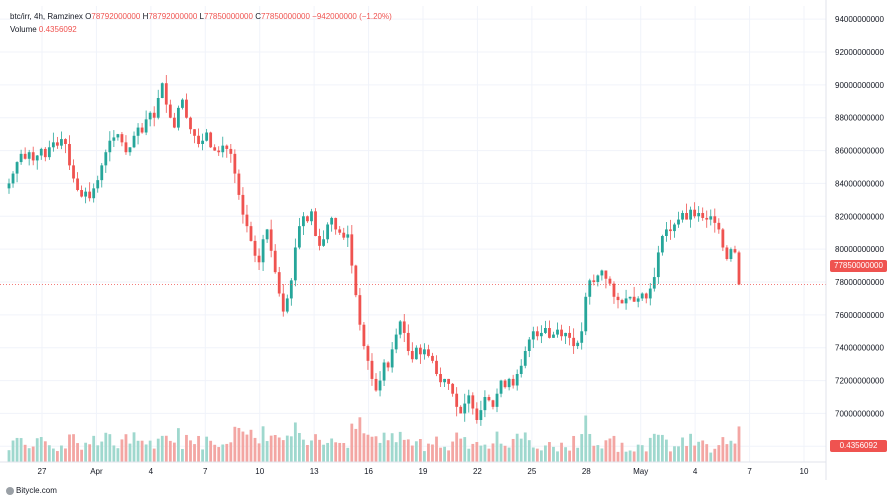 The width and height of the screenshot is (890, 501). What do you see at coordinates (116, 16) in the screenshot?
I see `legend-o-value: 78792000000` at bounding box center [116, 16].